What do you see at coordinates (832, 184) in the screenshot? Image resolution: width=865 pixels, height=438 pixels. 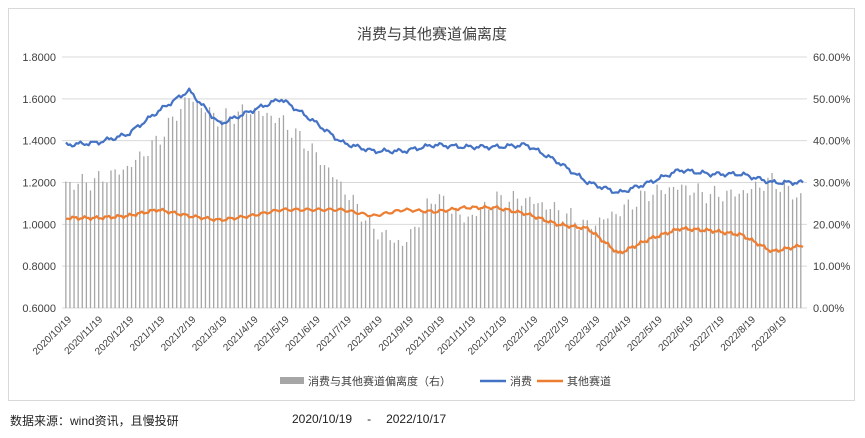 I see `right-axis-tick: 30.00%` at bounding box center [832, 184].